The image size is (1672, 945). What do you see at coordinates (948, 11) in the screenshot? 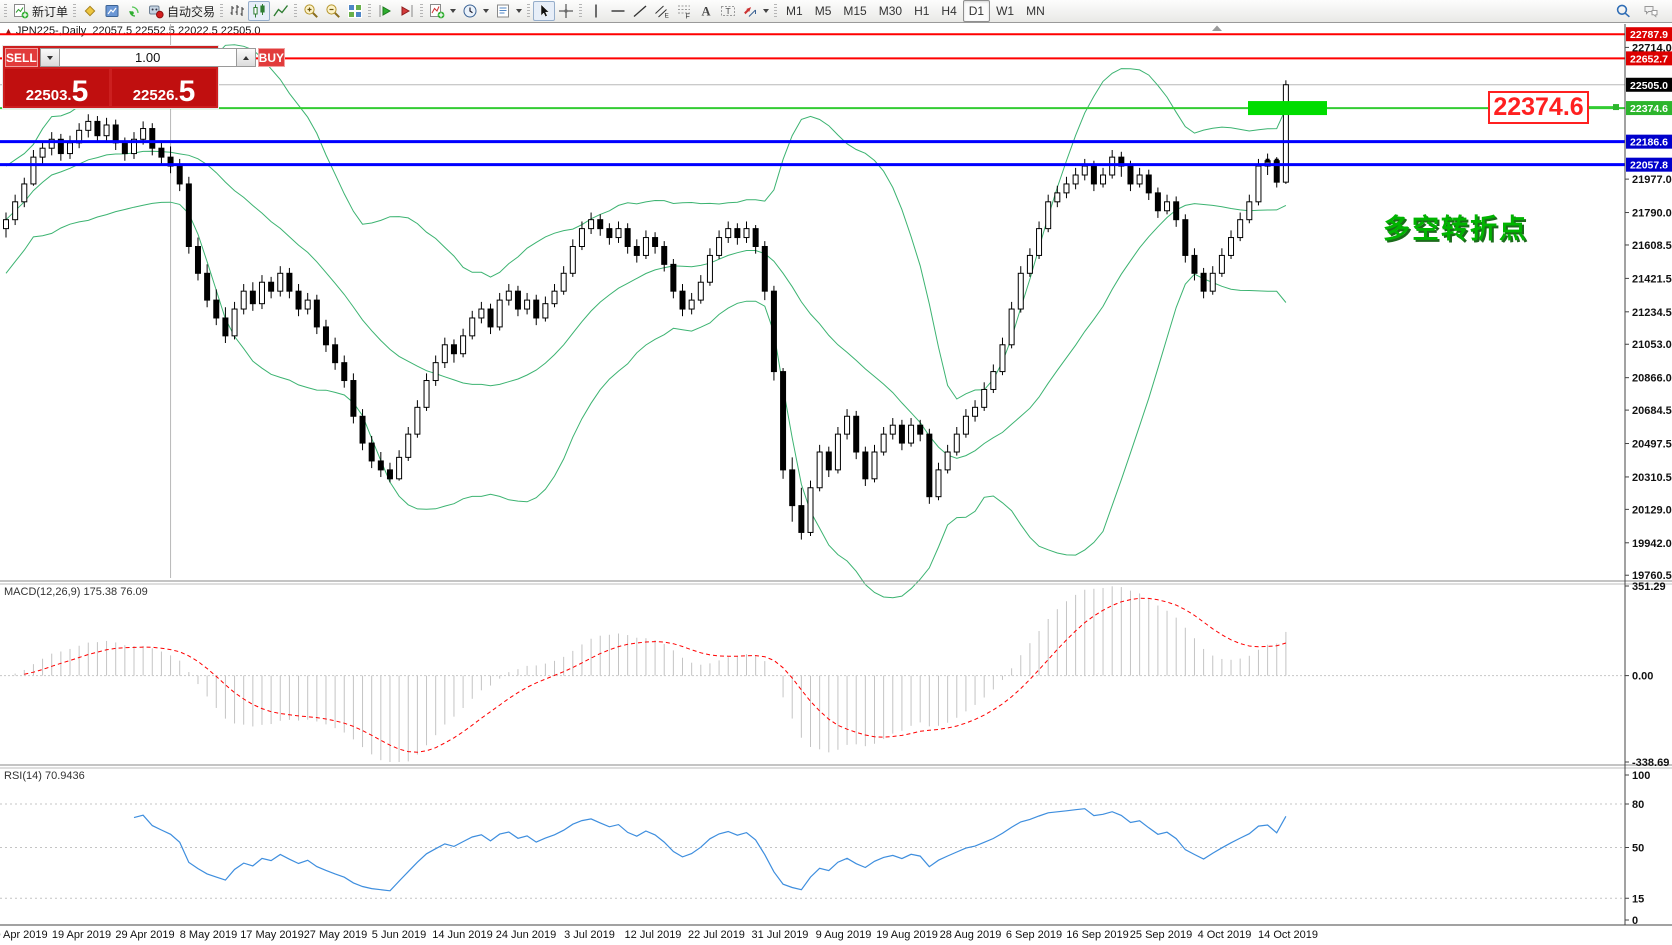
I see `timeframe-h4: H4` at bounding box center [948, 11].